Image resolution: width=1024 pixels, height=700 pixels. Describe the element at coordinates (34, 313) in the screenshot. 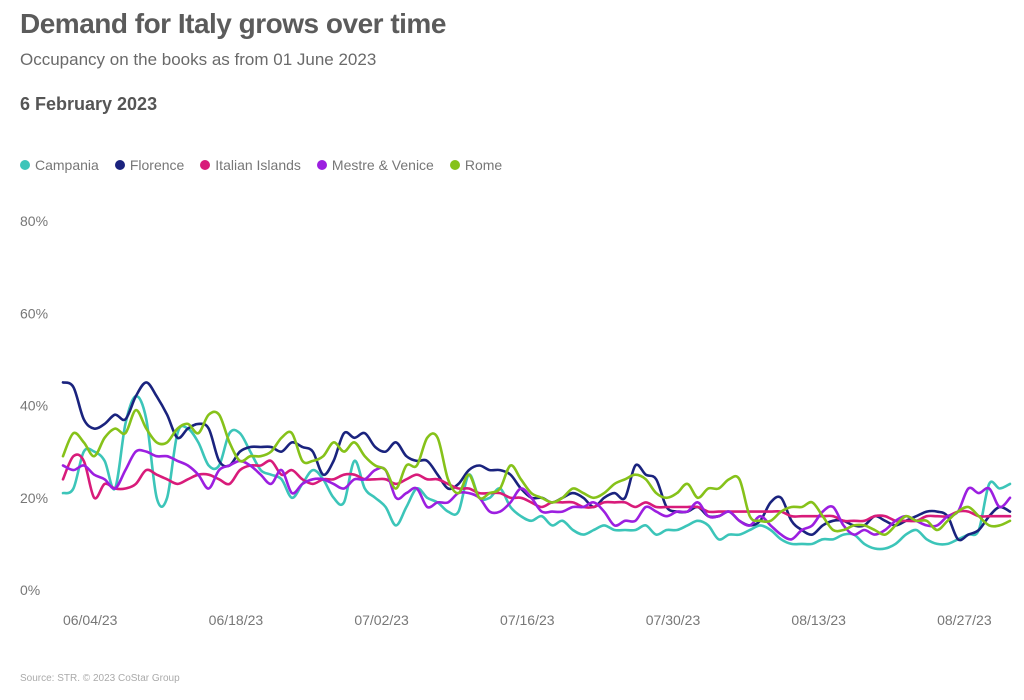

I see `y-tick-label: 60%` at that location.